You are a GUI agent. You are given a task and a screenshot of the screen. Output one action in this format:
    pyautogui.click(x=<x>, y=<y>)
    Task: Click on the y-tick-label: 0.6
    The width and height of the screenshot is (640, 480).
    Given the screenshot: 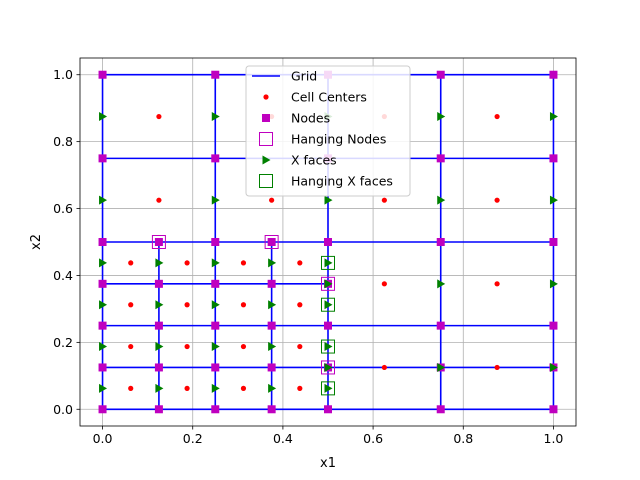 What is the action you would take?
    pyautogui.click(x=63, y=208)
    